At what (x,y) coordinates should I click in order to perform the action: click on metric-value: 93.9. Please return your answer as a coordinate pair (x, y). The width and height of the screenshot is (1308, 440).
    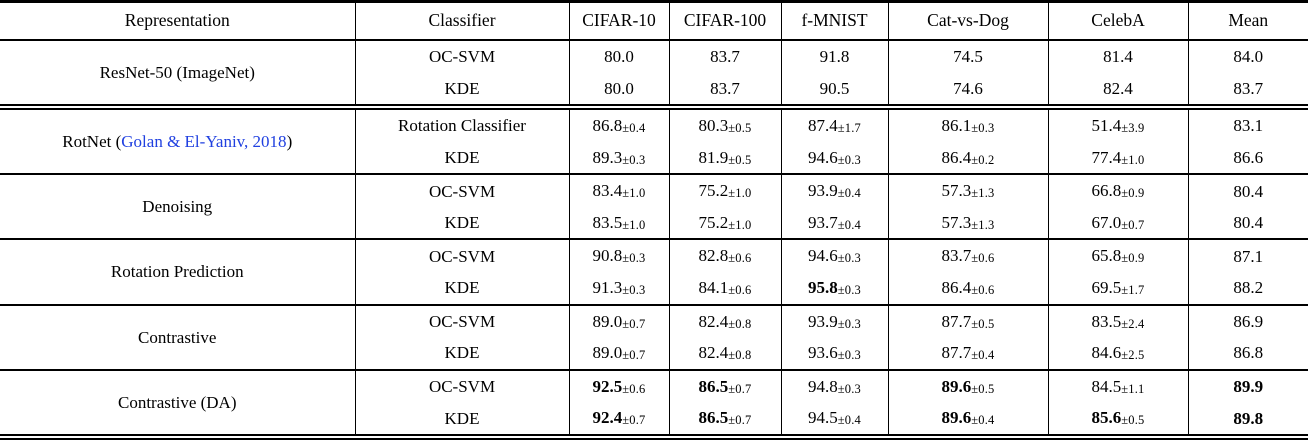
    Looking at the image, I should click on (822, 321).